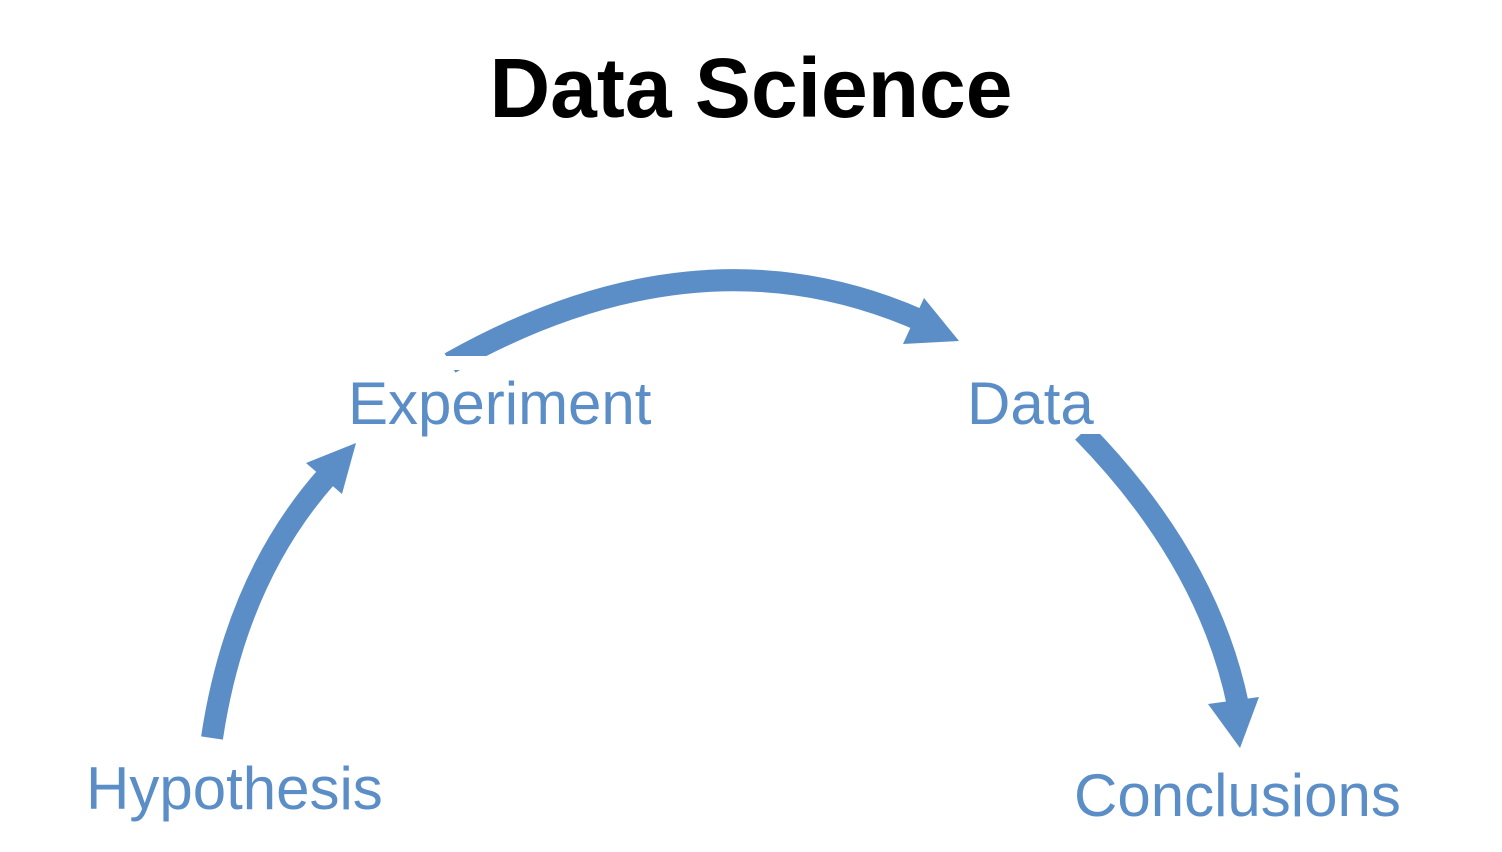  What do you see at coordinates (1030, 403) in the screenshot?
I see `node-data: Data` at bounding box center [1030, 403].